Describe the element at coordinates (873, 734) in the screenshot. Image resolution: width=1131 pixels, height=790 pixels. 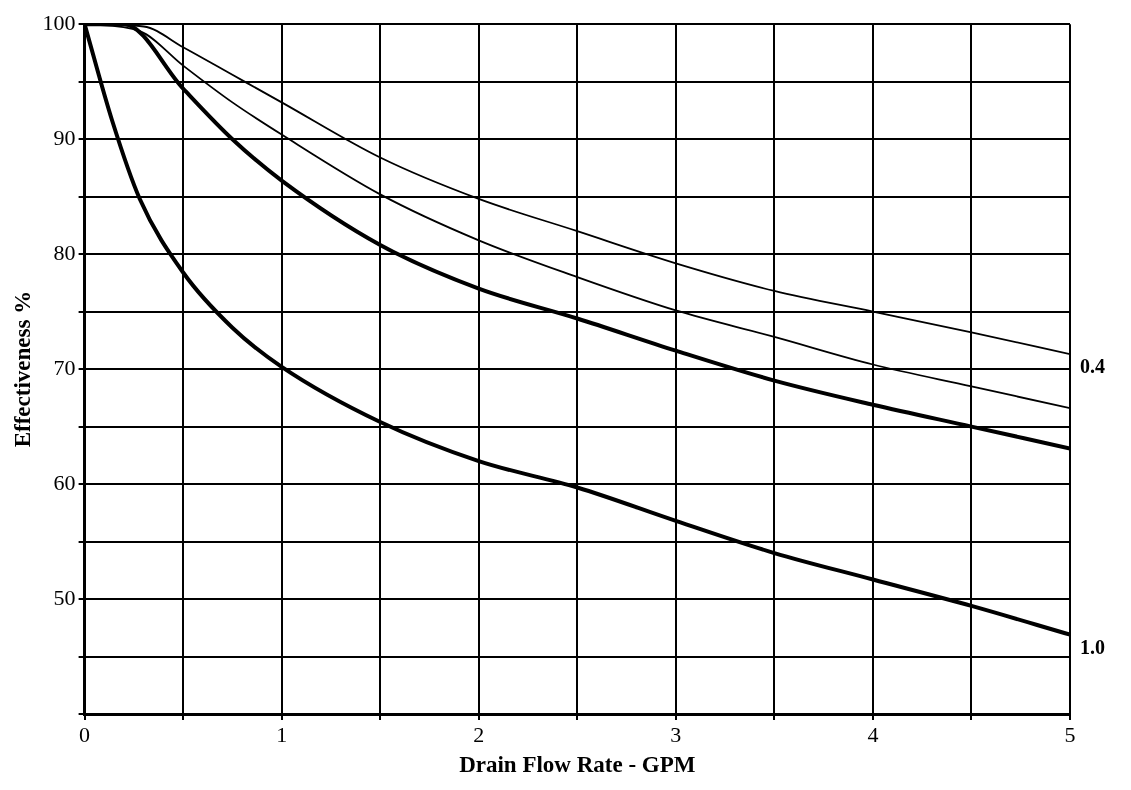
I see `x-tick-label: 4` at that location.